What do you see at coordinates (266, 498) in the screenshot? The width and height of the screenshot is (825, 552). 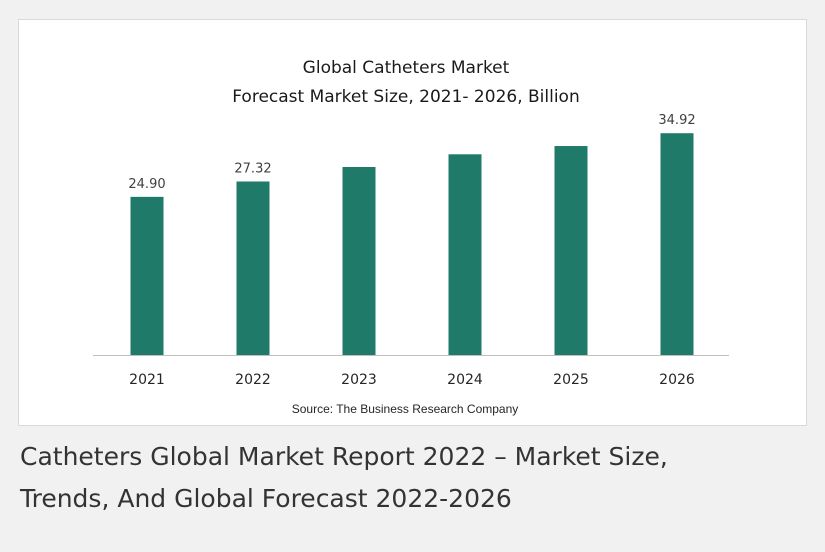 I see `caption-line-2: Trends, And Global Forecast 2022-2026` at bounding box center [266, 498].